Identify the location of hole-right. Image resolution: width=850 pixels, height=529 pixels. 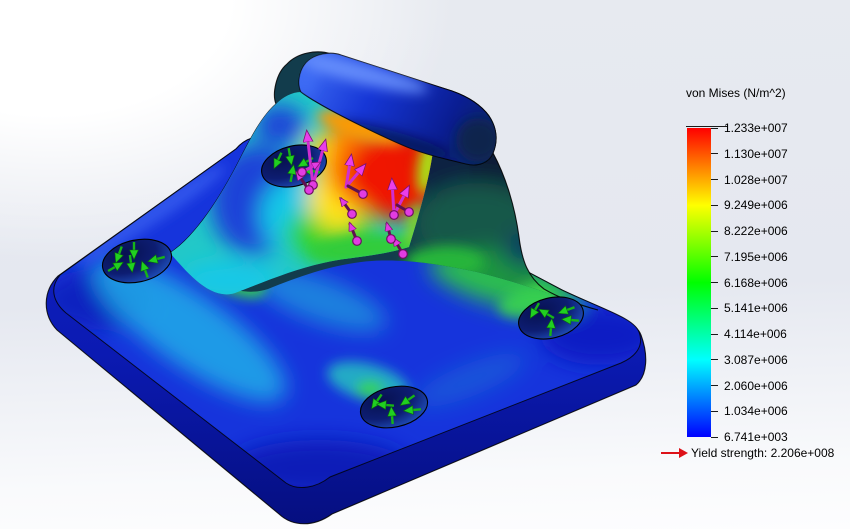
(551, 318).